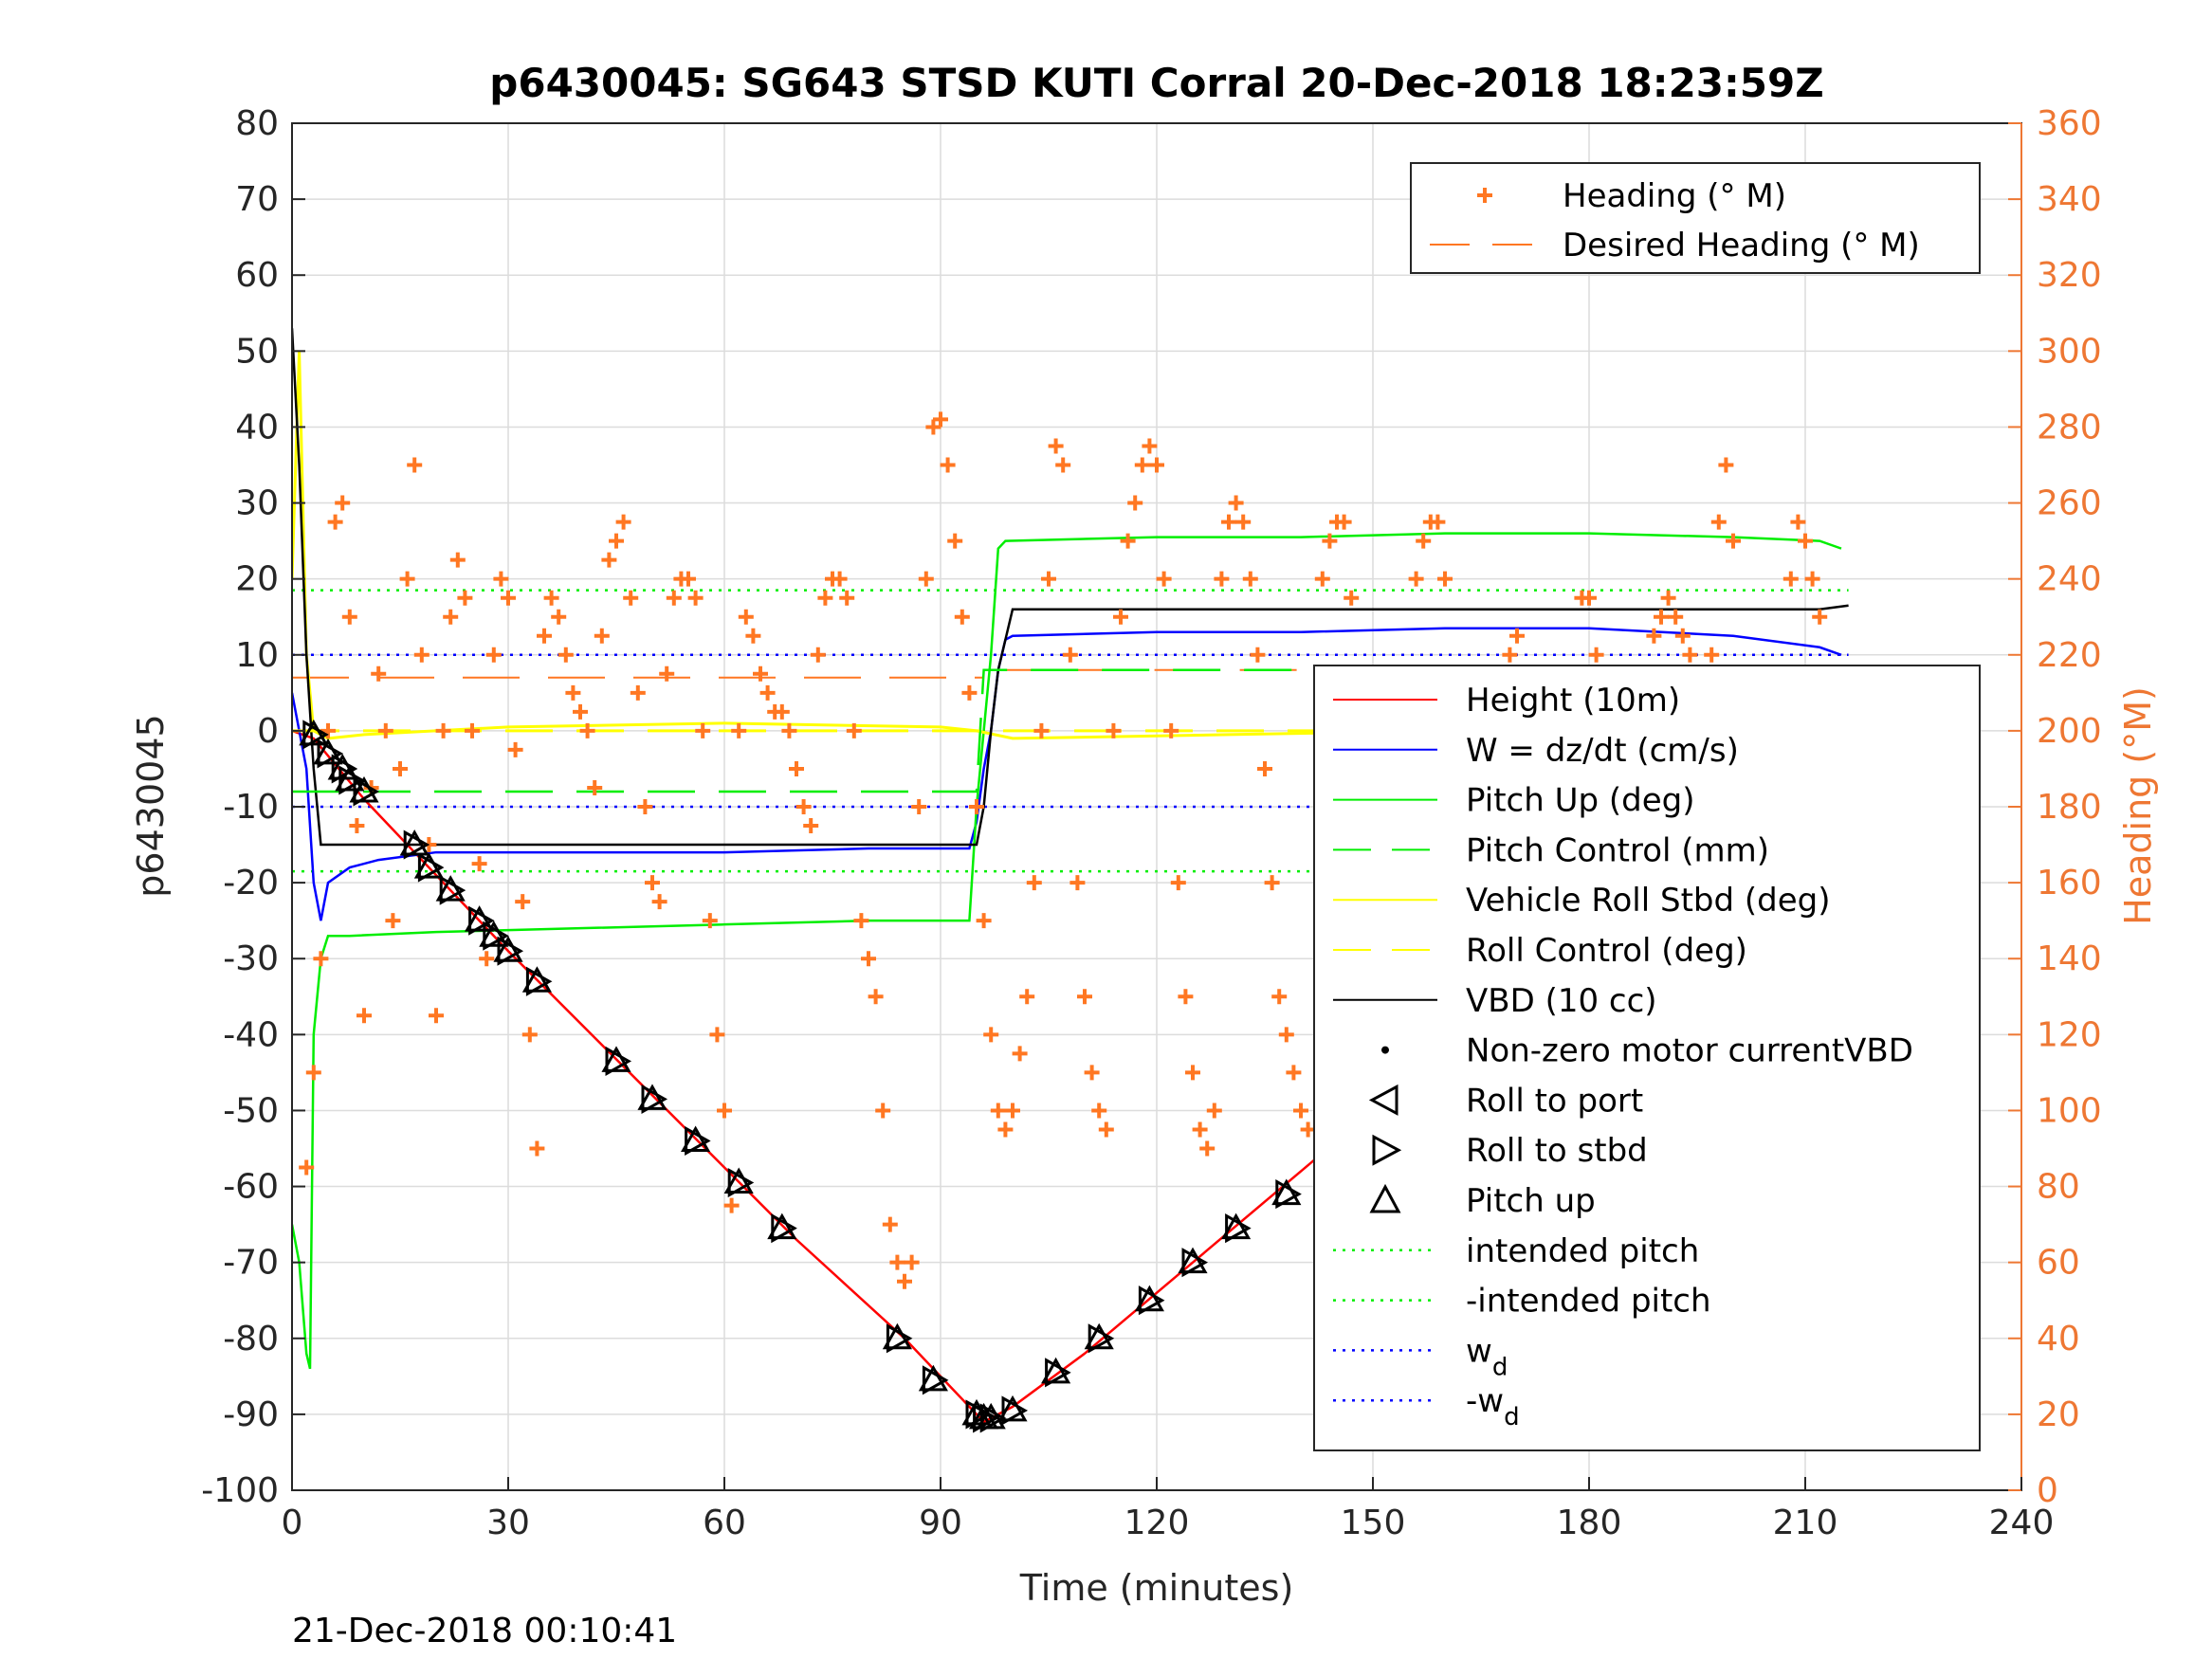 The width and height of the screenshot is (2212, 1659). Describe the element at coordinates (1573, 701) in the screenshot. I see `legend-label: Height (10m)` at that location.